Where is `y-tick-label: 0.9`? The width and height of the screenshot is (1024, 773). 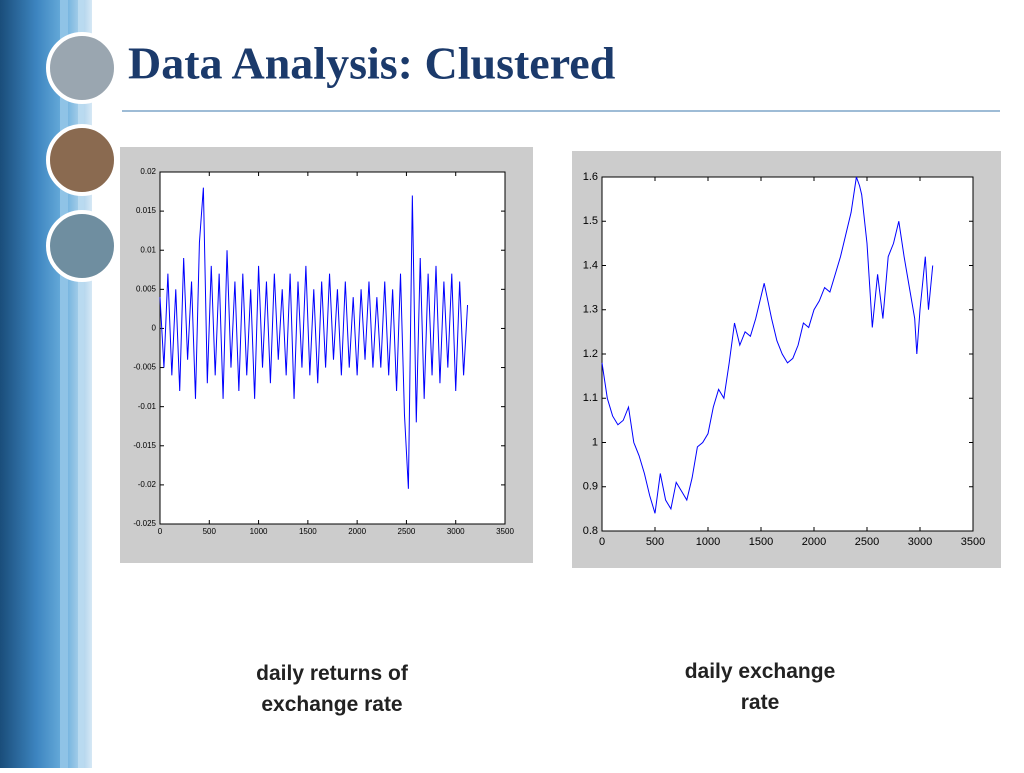 y-tick-label: 0.9 is located at coordinates (590, 487).